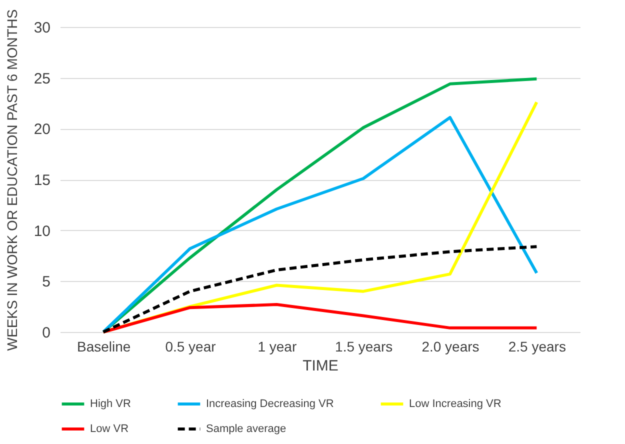  What do you see at coordinates (320, 366) in the screenshot?
I see `x-axis-title: TIME` at bounding box center [320, 366].